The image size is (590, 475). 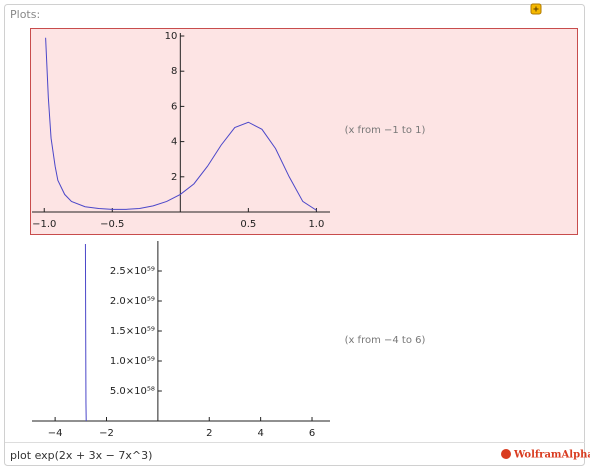 What do you see at coordinates (174, 142) in the screenshot?
I see `y-tick-label: 4` at bounding box center [174, 142].